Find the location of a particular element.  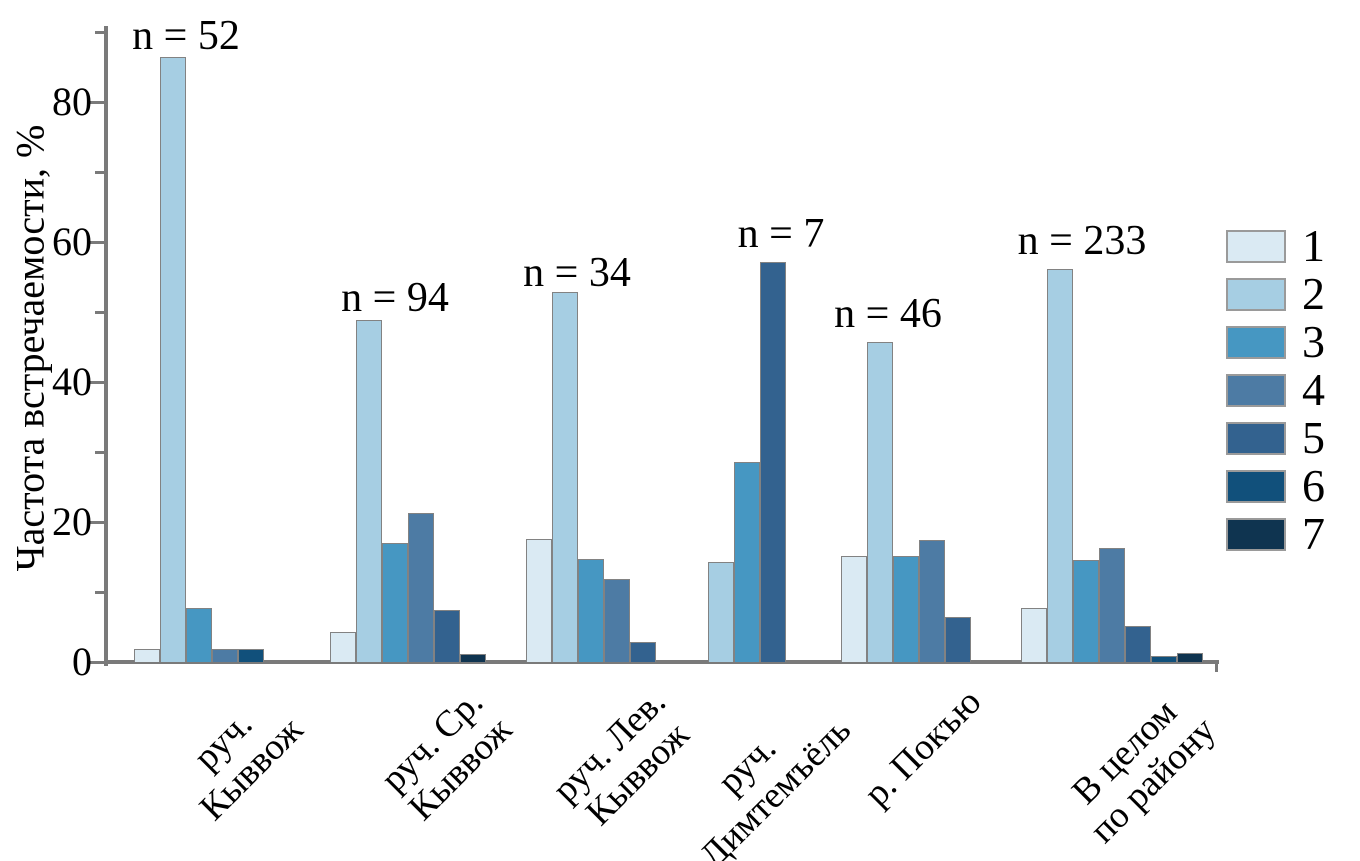

x-category-label: В целом по району is located at coordinates (1144, 771).